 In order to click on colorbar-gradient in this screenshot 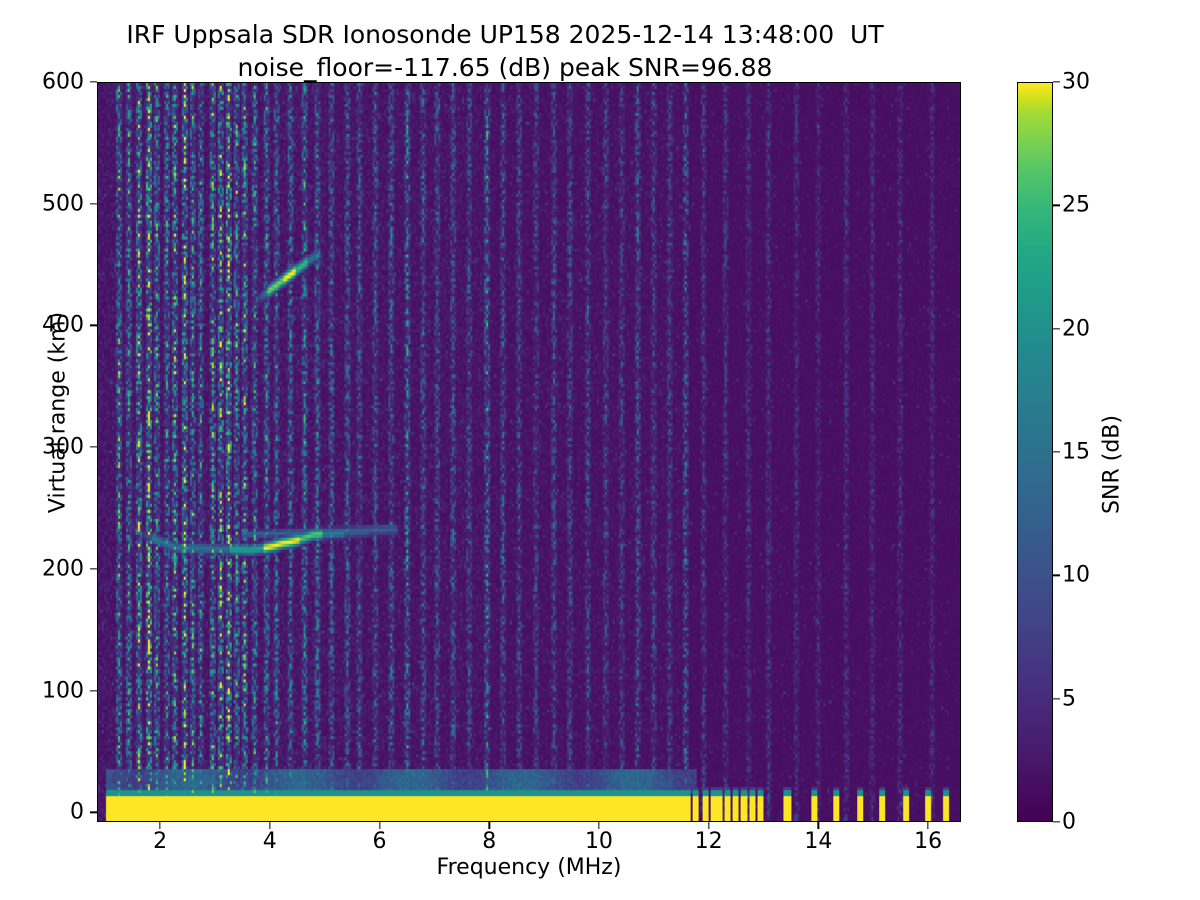, I will do `click(1035, 452)`.